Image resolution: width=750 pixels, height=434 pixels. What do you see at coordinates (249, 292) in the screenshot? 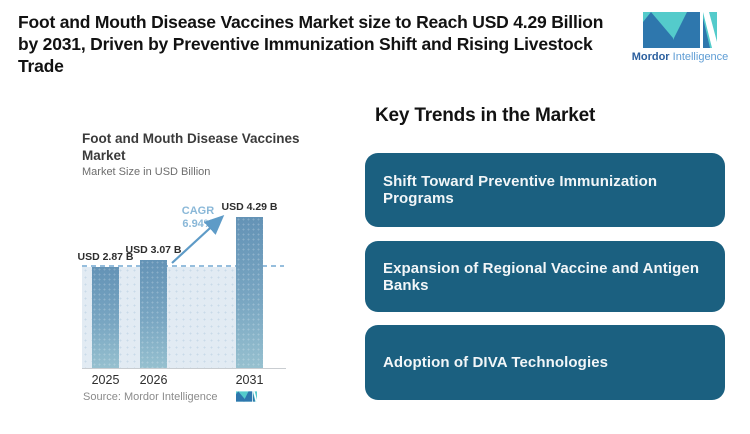
I see `bar-2031` at bounding box center [249, 292].